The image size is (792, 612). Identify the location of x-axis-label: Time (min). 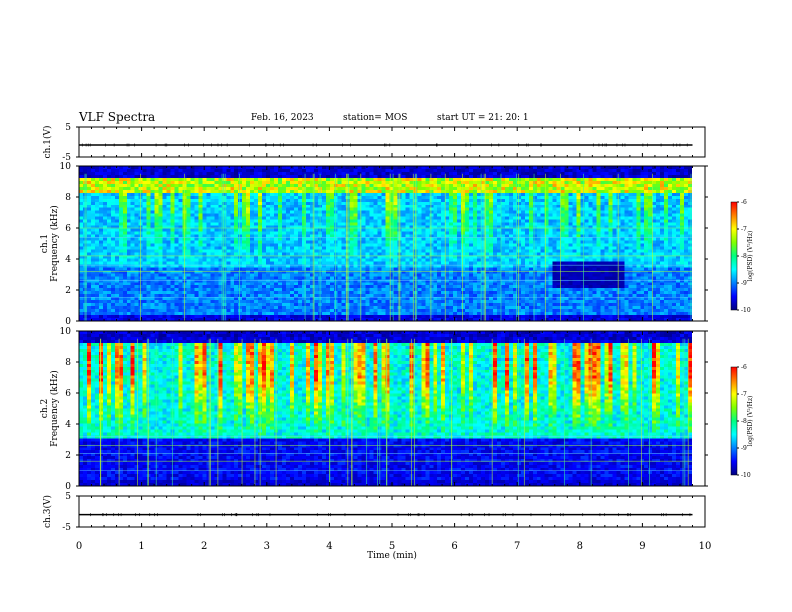
(392, 555).